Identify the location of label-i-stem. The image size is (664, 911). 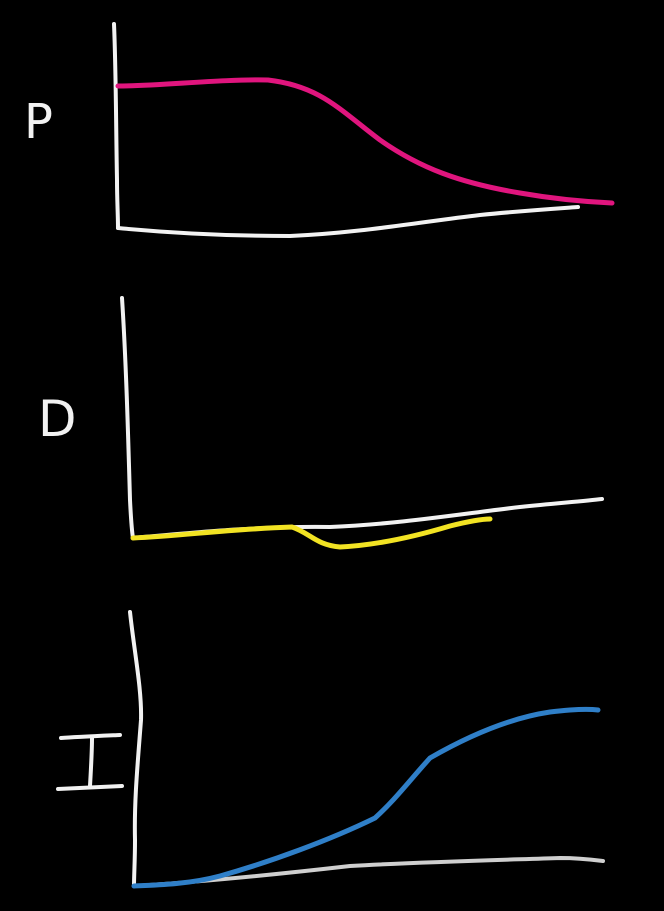
(91, 762).